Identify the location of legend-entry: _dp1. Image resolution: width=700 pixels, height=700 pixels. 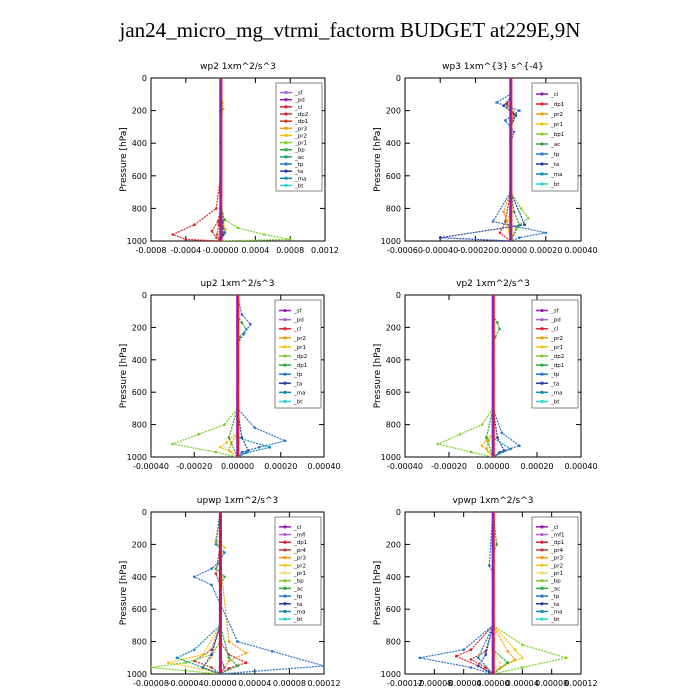
(301, 122).